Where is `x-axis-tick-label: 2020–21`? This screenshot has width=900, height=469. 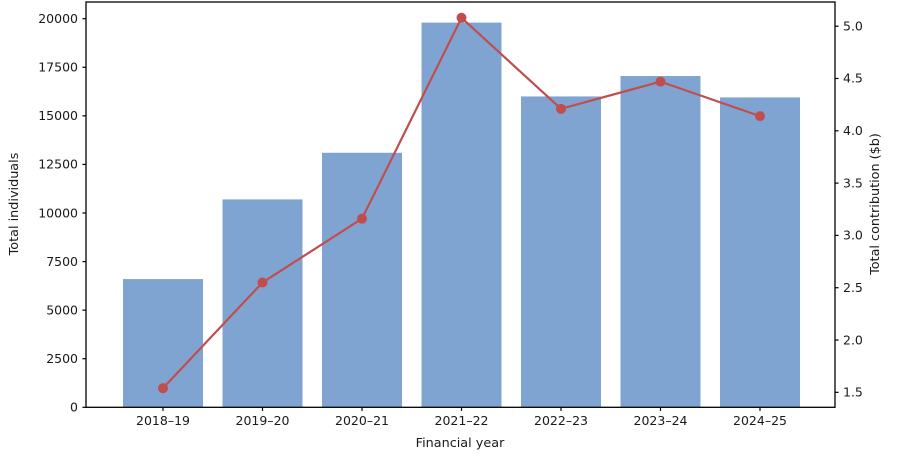 x-axis-tick-label: 2020–21 is located at coordinates (362, 420).